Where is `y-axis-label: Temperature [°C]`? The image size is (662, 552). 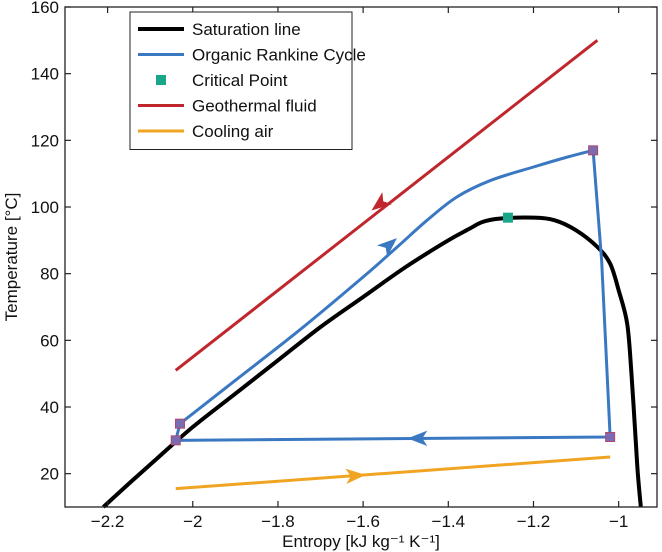
y-axis-label: Temperature [°C] is located at coordinates (11, 257).